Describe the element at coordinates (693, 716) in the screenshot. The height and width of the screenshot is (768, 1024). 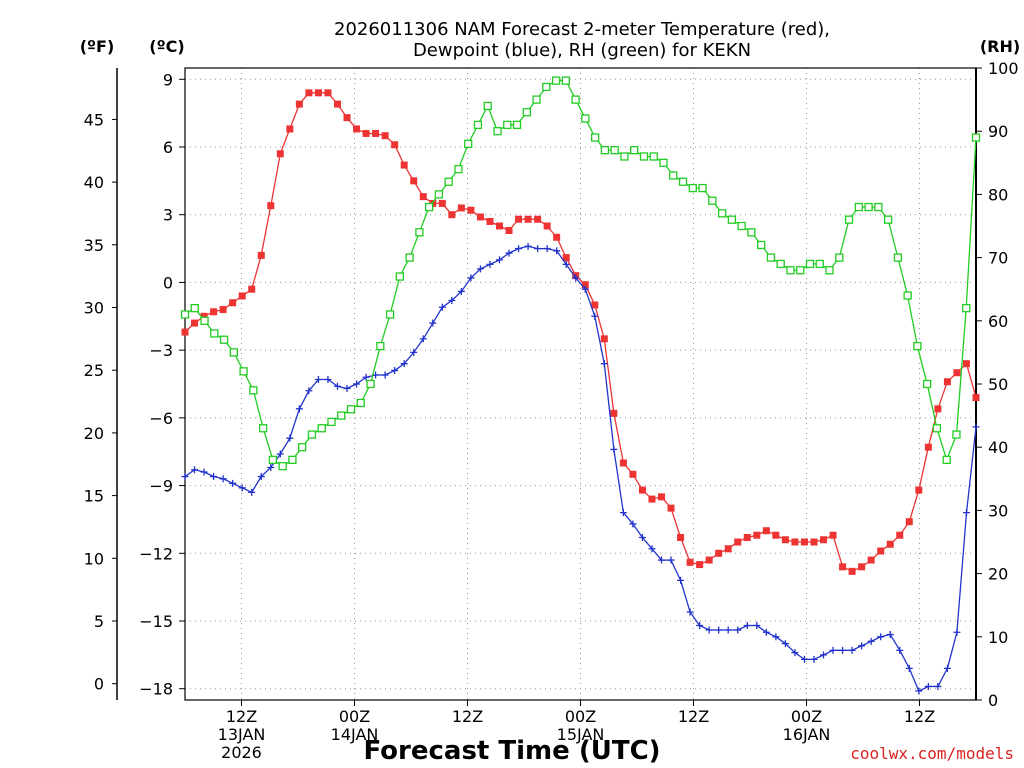
I see `time-tick-label: 12Z` at that location.